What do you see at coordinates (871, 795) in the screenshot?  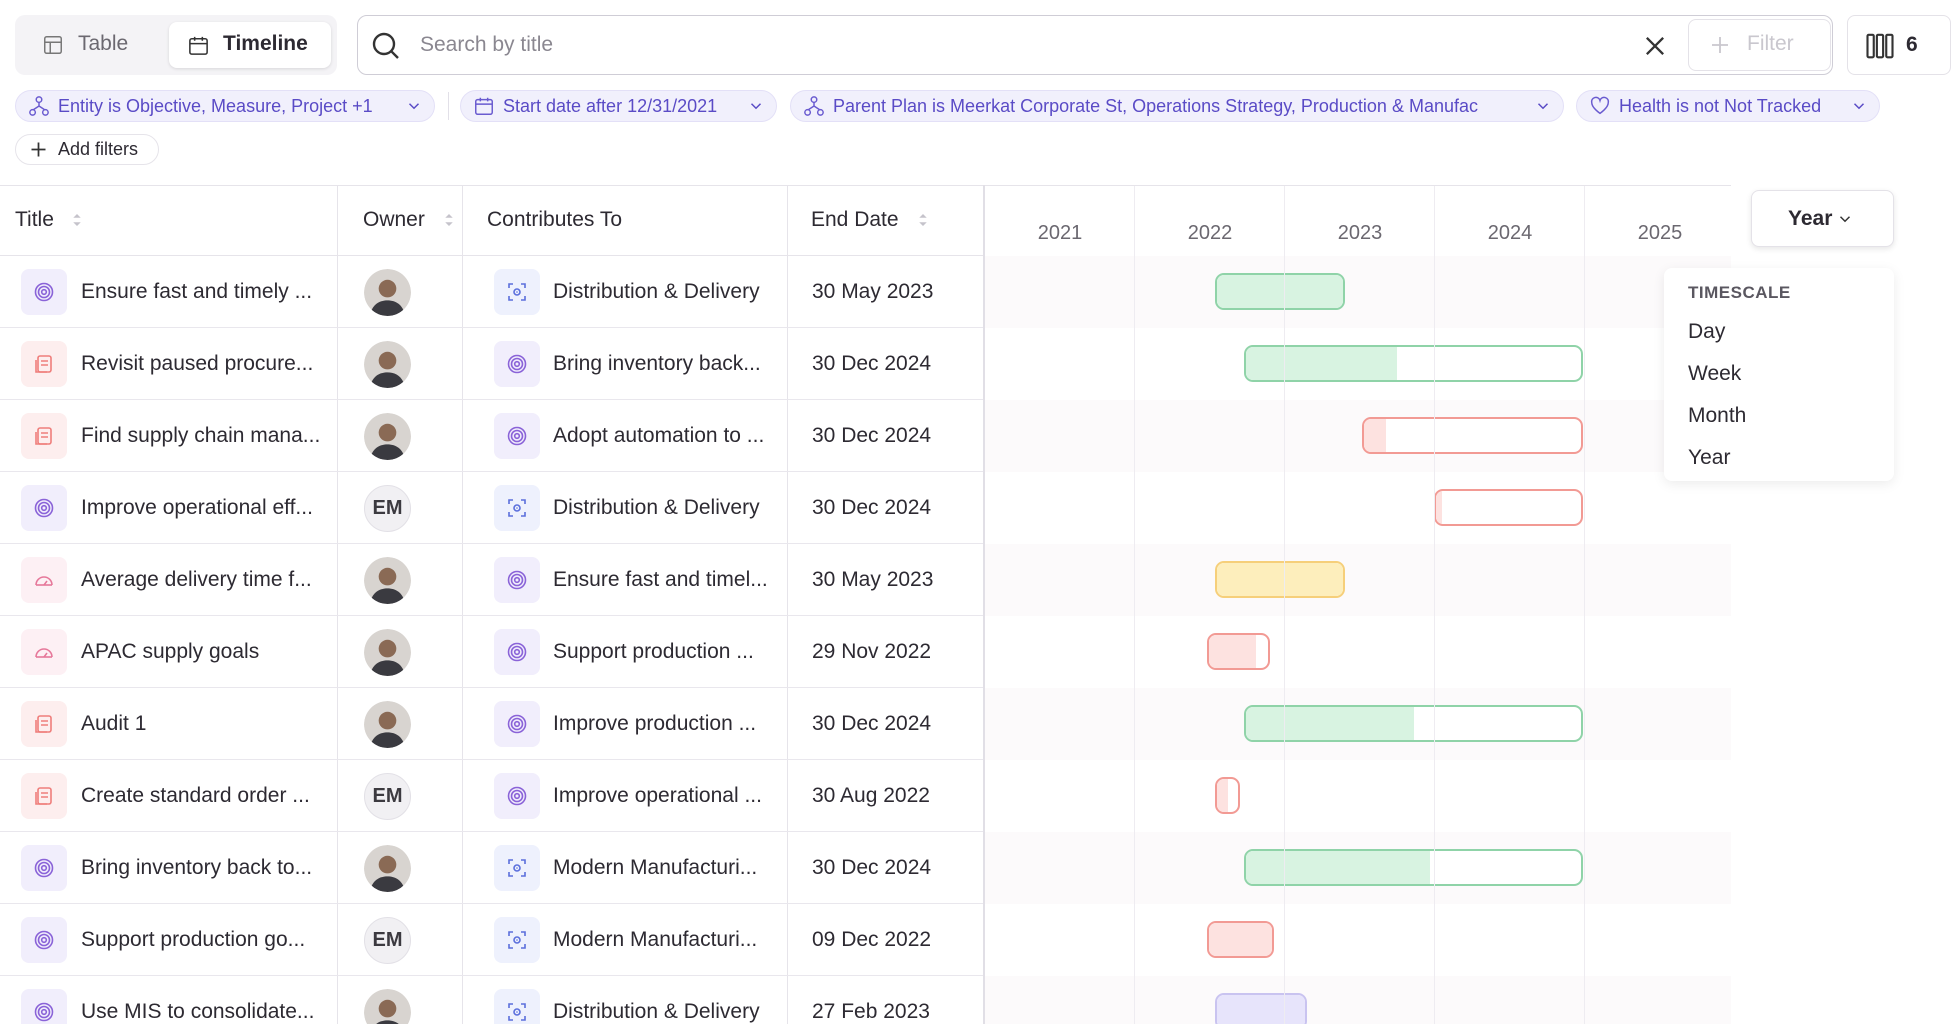 I see `row-end-date: 30 Aug 2022` at bounding box center [871, 795].